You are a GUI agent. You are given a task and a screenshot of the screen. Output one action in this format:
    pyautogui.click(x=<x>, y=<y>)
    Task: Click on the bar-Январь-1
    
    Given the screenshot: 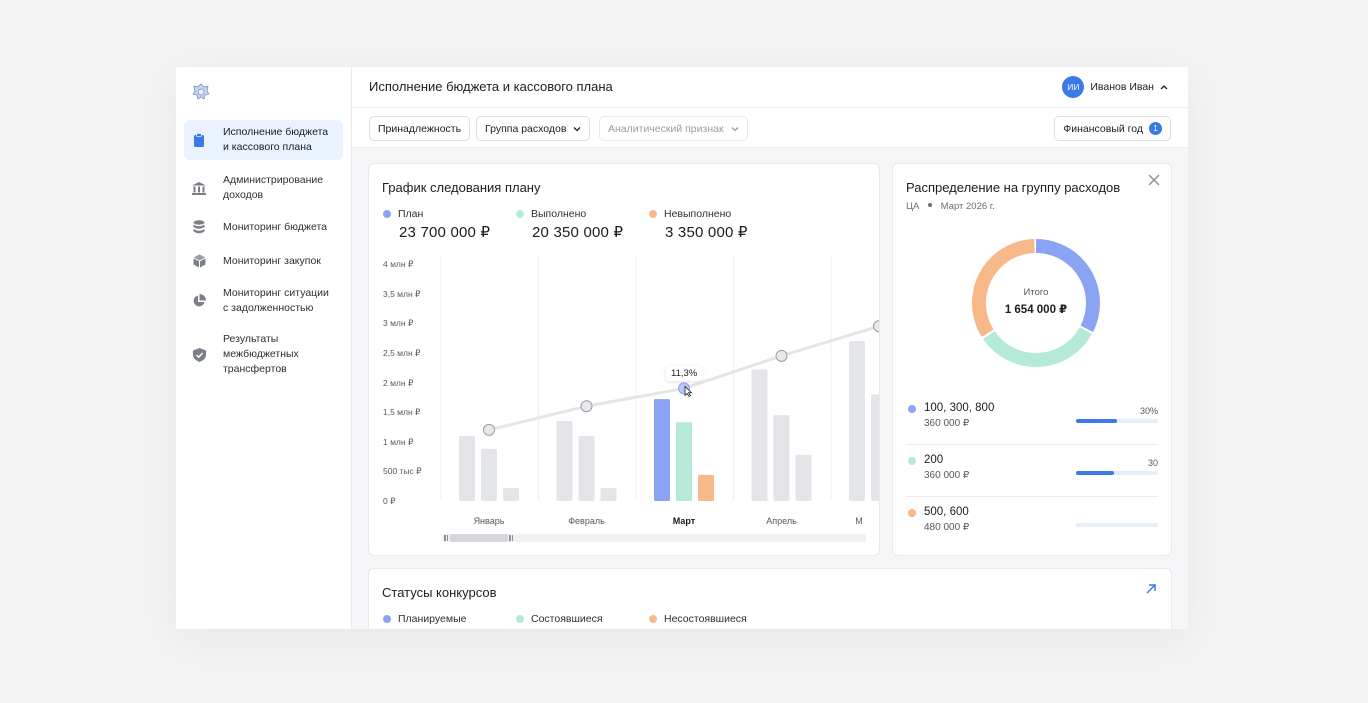 What is the action you would take?
    pyautogui.click(x=467, y=468)
    